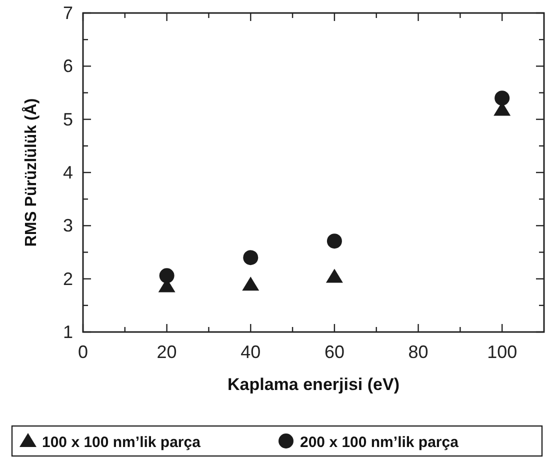  What do you see at coordinates (67, 172) in the screenshot?
I see `y-tick-label: 4` at bounding box center [67, 172].